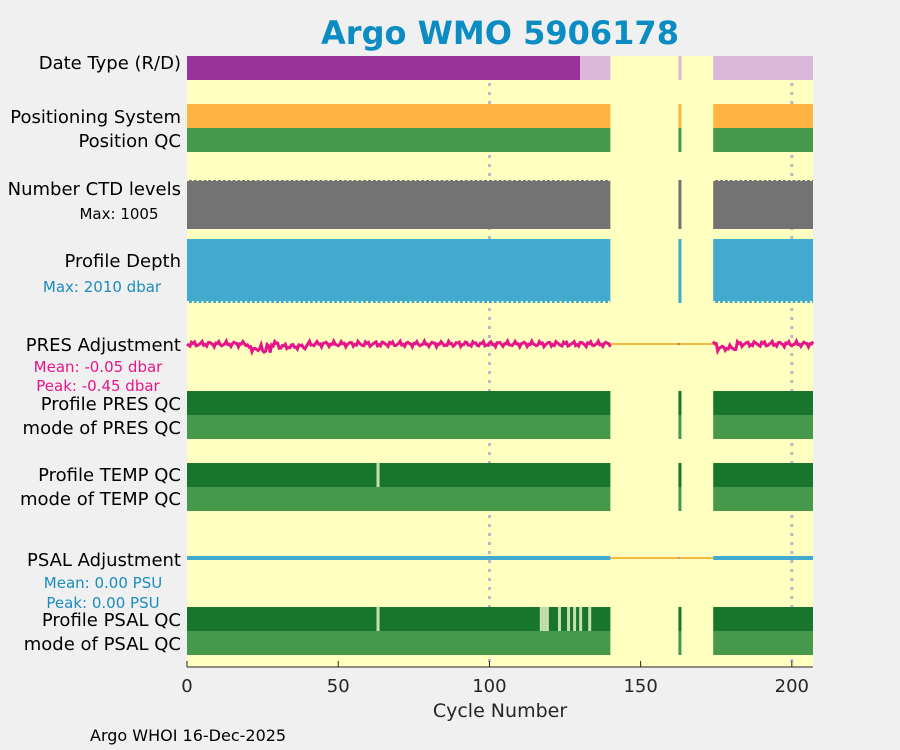 Image resolution: width=900 pixels, height=750 pixels. I want to click on pres_adjustment-sublabel: Mean: -0.05 dbar, so click(99, 367).